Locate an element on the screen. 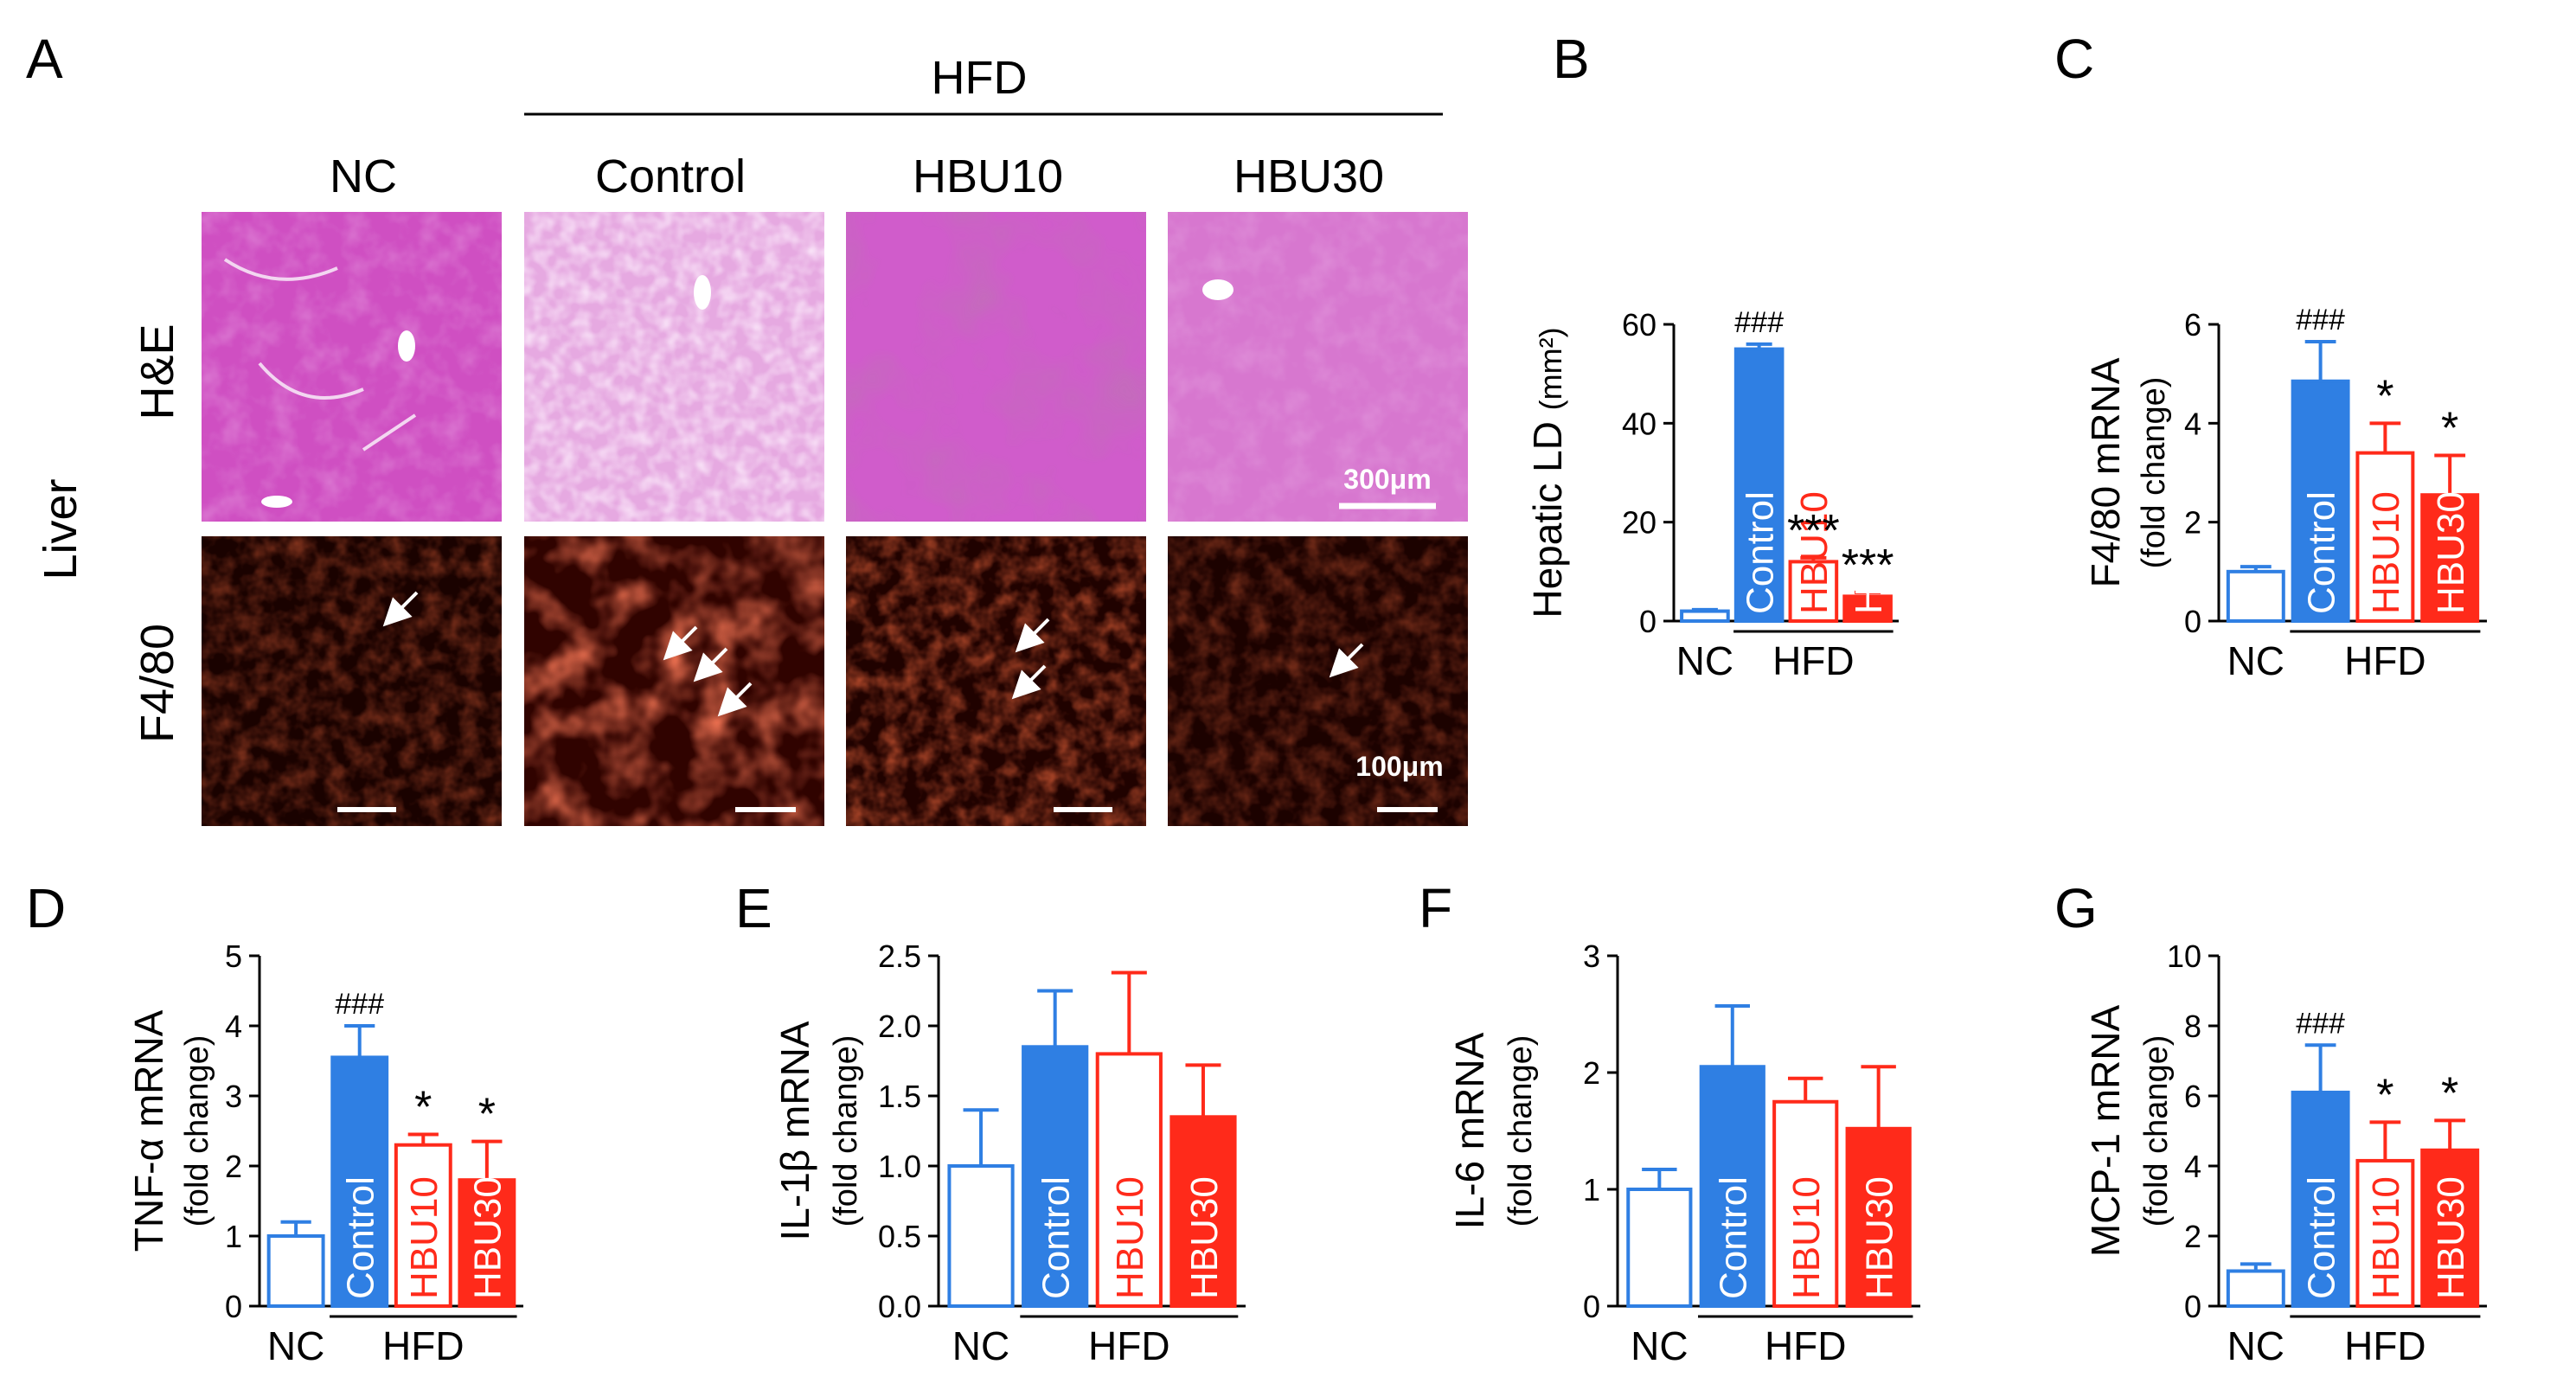  column-label-hbu10: HBU10 is located at coordinates (988, 176).